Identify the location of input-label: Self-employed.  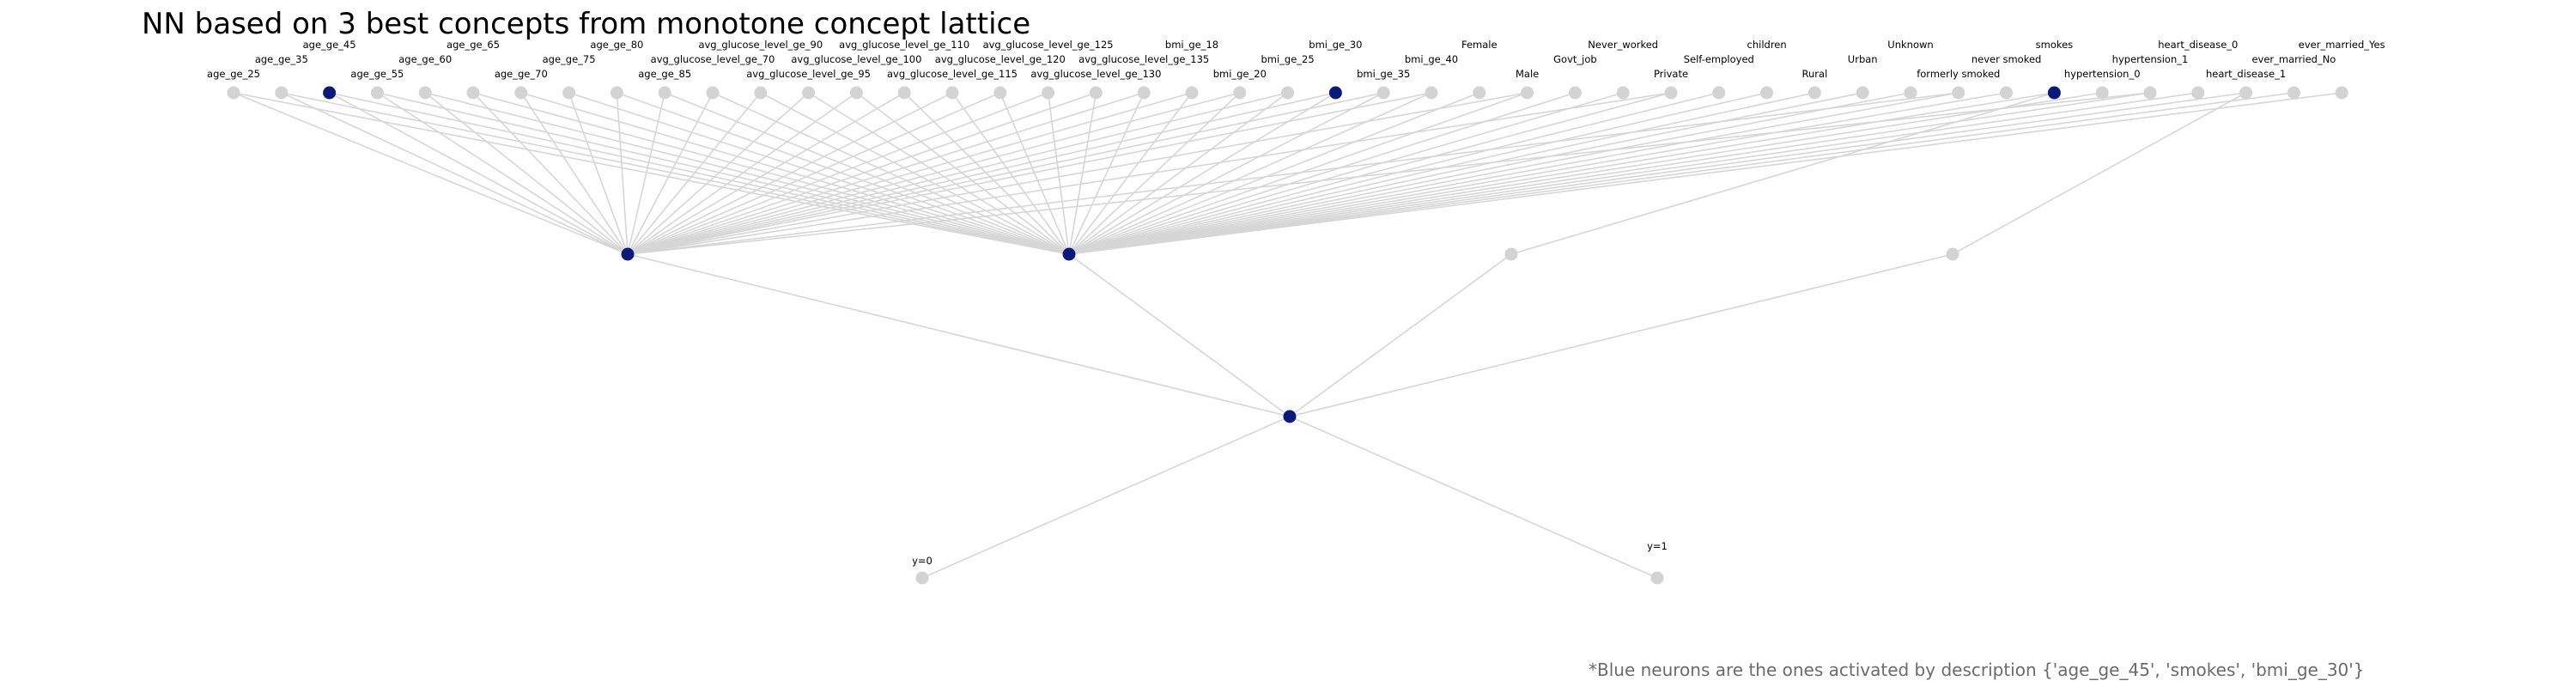
(1719, 59).